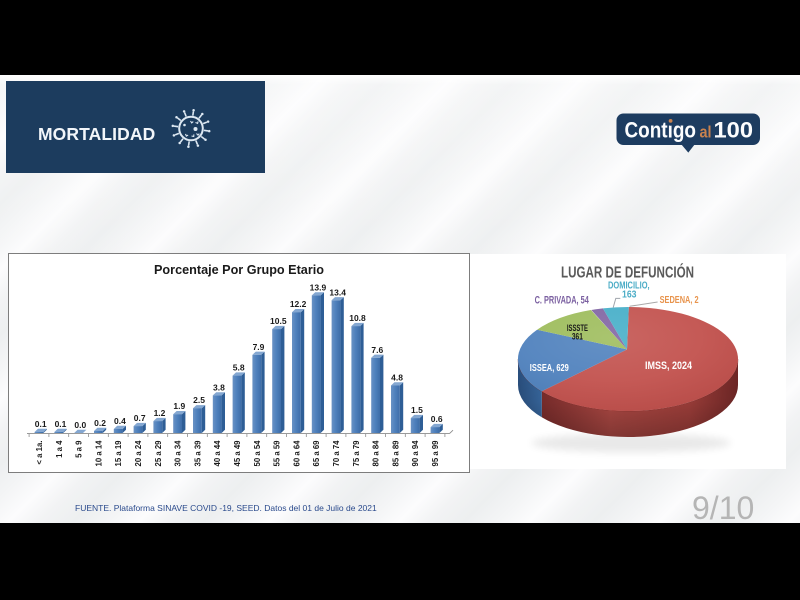 The width and height of the screenshot is (800, 600). What do you see at coordinates (356, 453) in the screenshot?
I see `svg-text: 75 a 79` at bounding box center [356, 453].